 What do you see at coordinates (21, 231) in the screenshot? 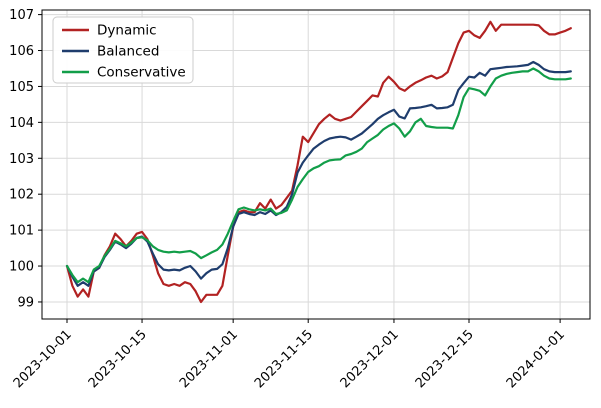
I see `y-tick-label: 101` at bounding box center [21, 231].